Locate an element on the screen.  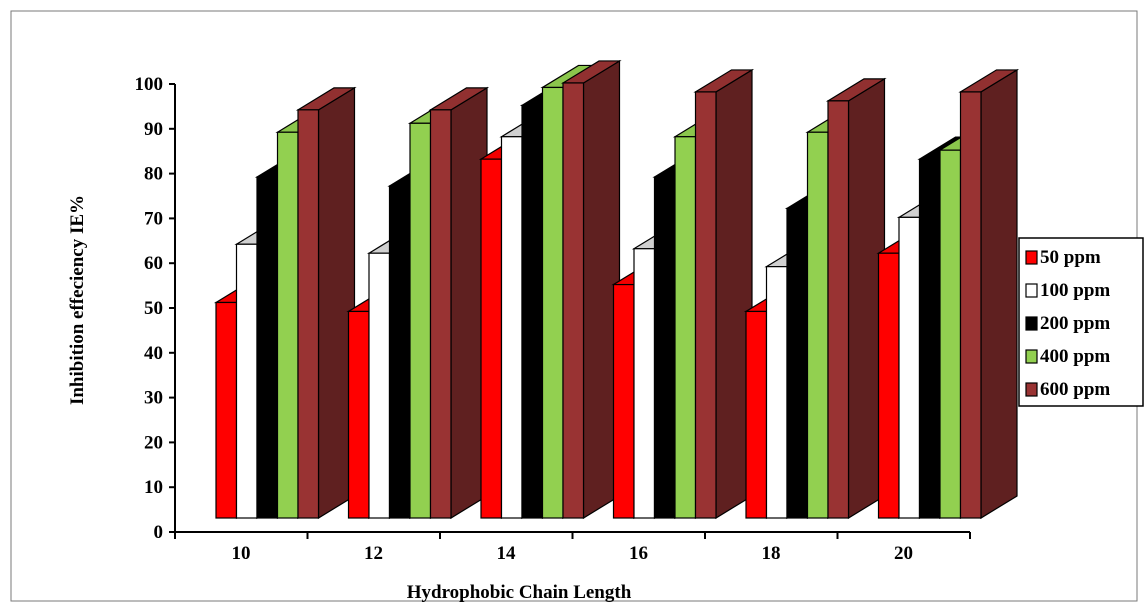
y-tick-label: 70 is located at coordinates (153, 218).